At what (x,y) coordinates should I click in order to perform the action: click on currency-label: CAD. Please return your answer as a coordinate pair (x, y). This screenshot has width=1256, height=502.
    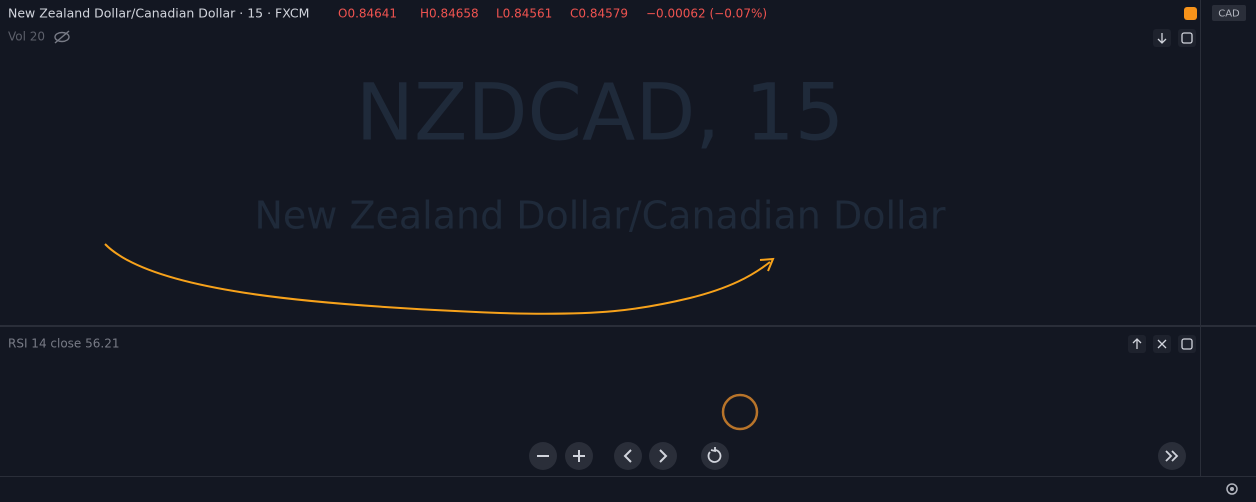
    Looking at the image, I should click on (1229, 14).